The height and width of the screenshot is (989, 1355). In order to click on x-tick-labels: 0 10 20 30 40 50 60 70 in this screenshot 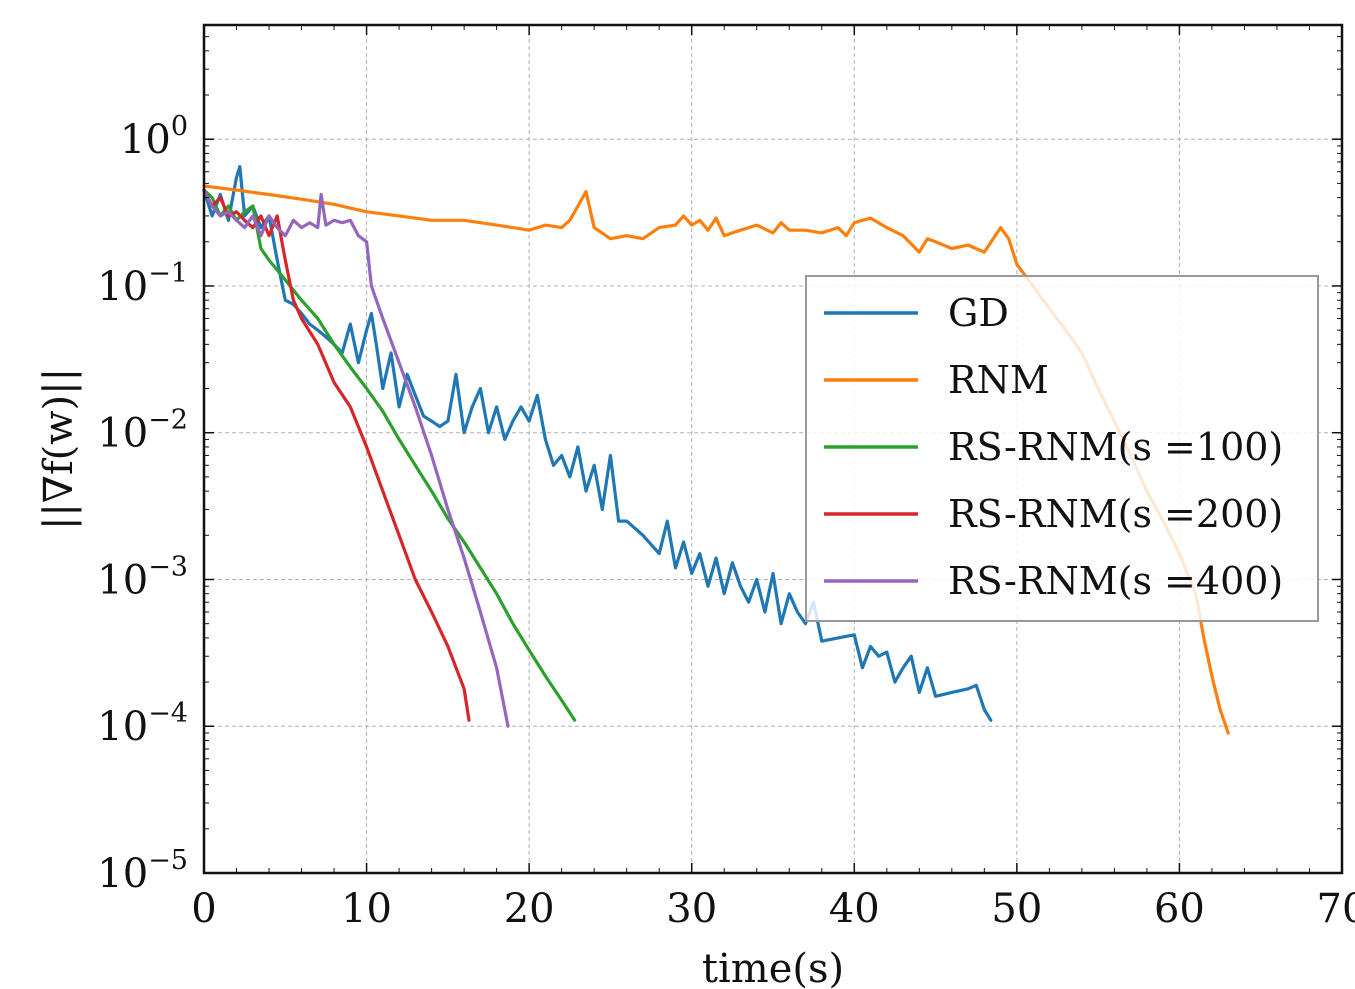, I will do `click(773, 909)`.